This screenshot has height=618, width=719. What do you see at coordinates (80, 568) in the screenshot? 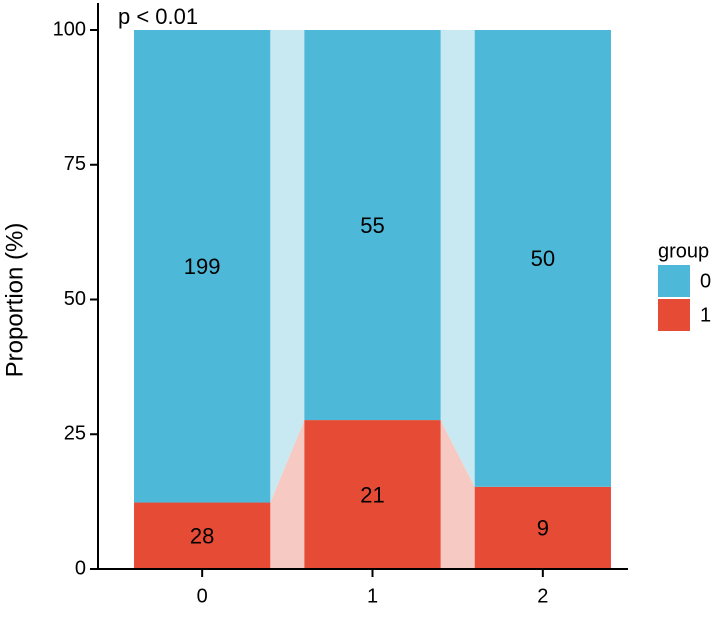
I see `y-tick-label: 0` at bounding box center [80, 568].